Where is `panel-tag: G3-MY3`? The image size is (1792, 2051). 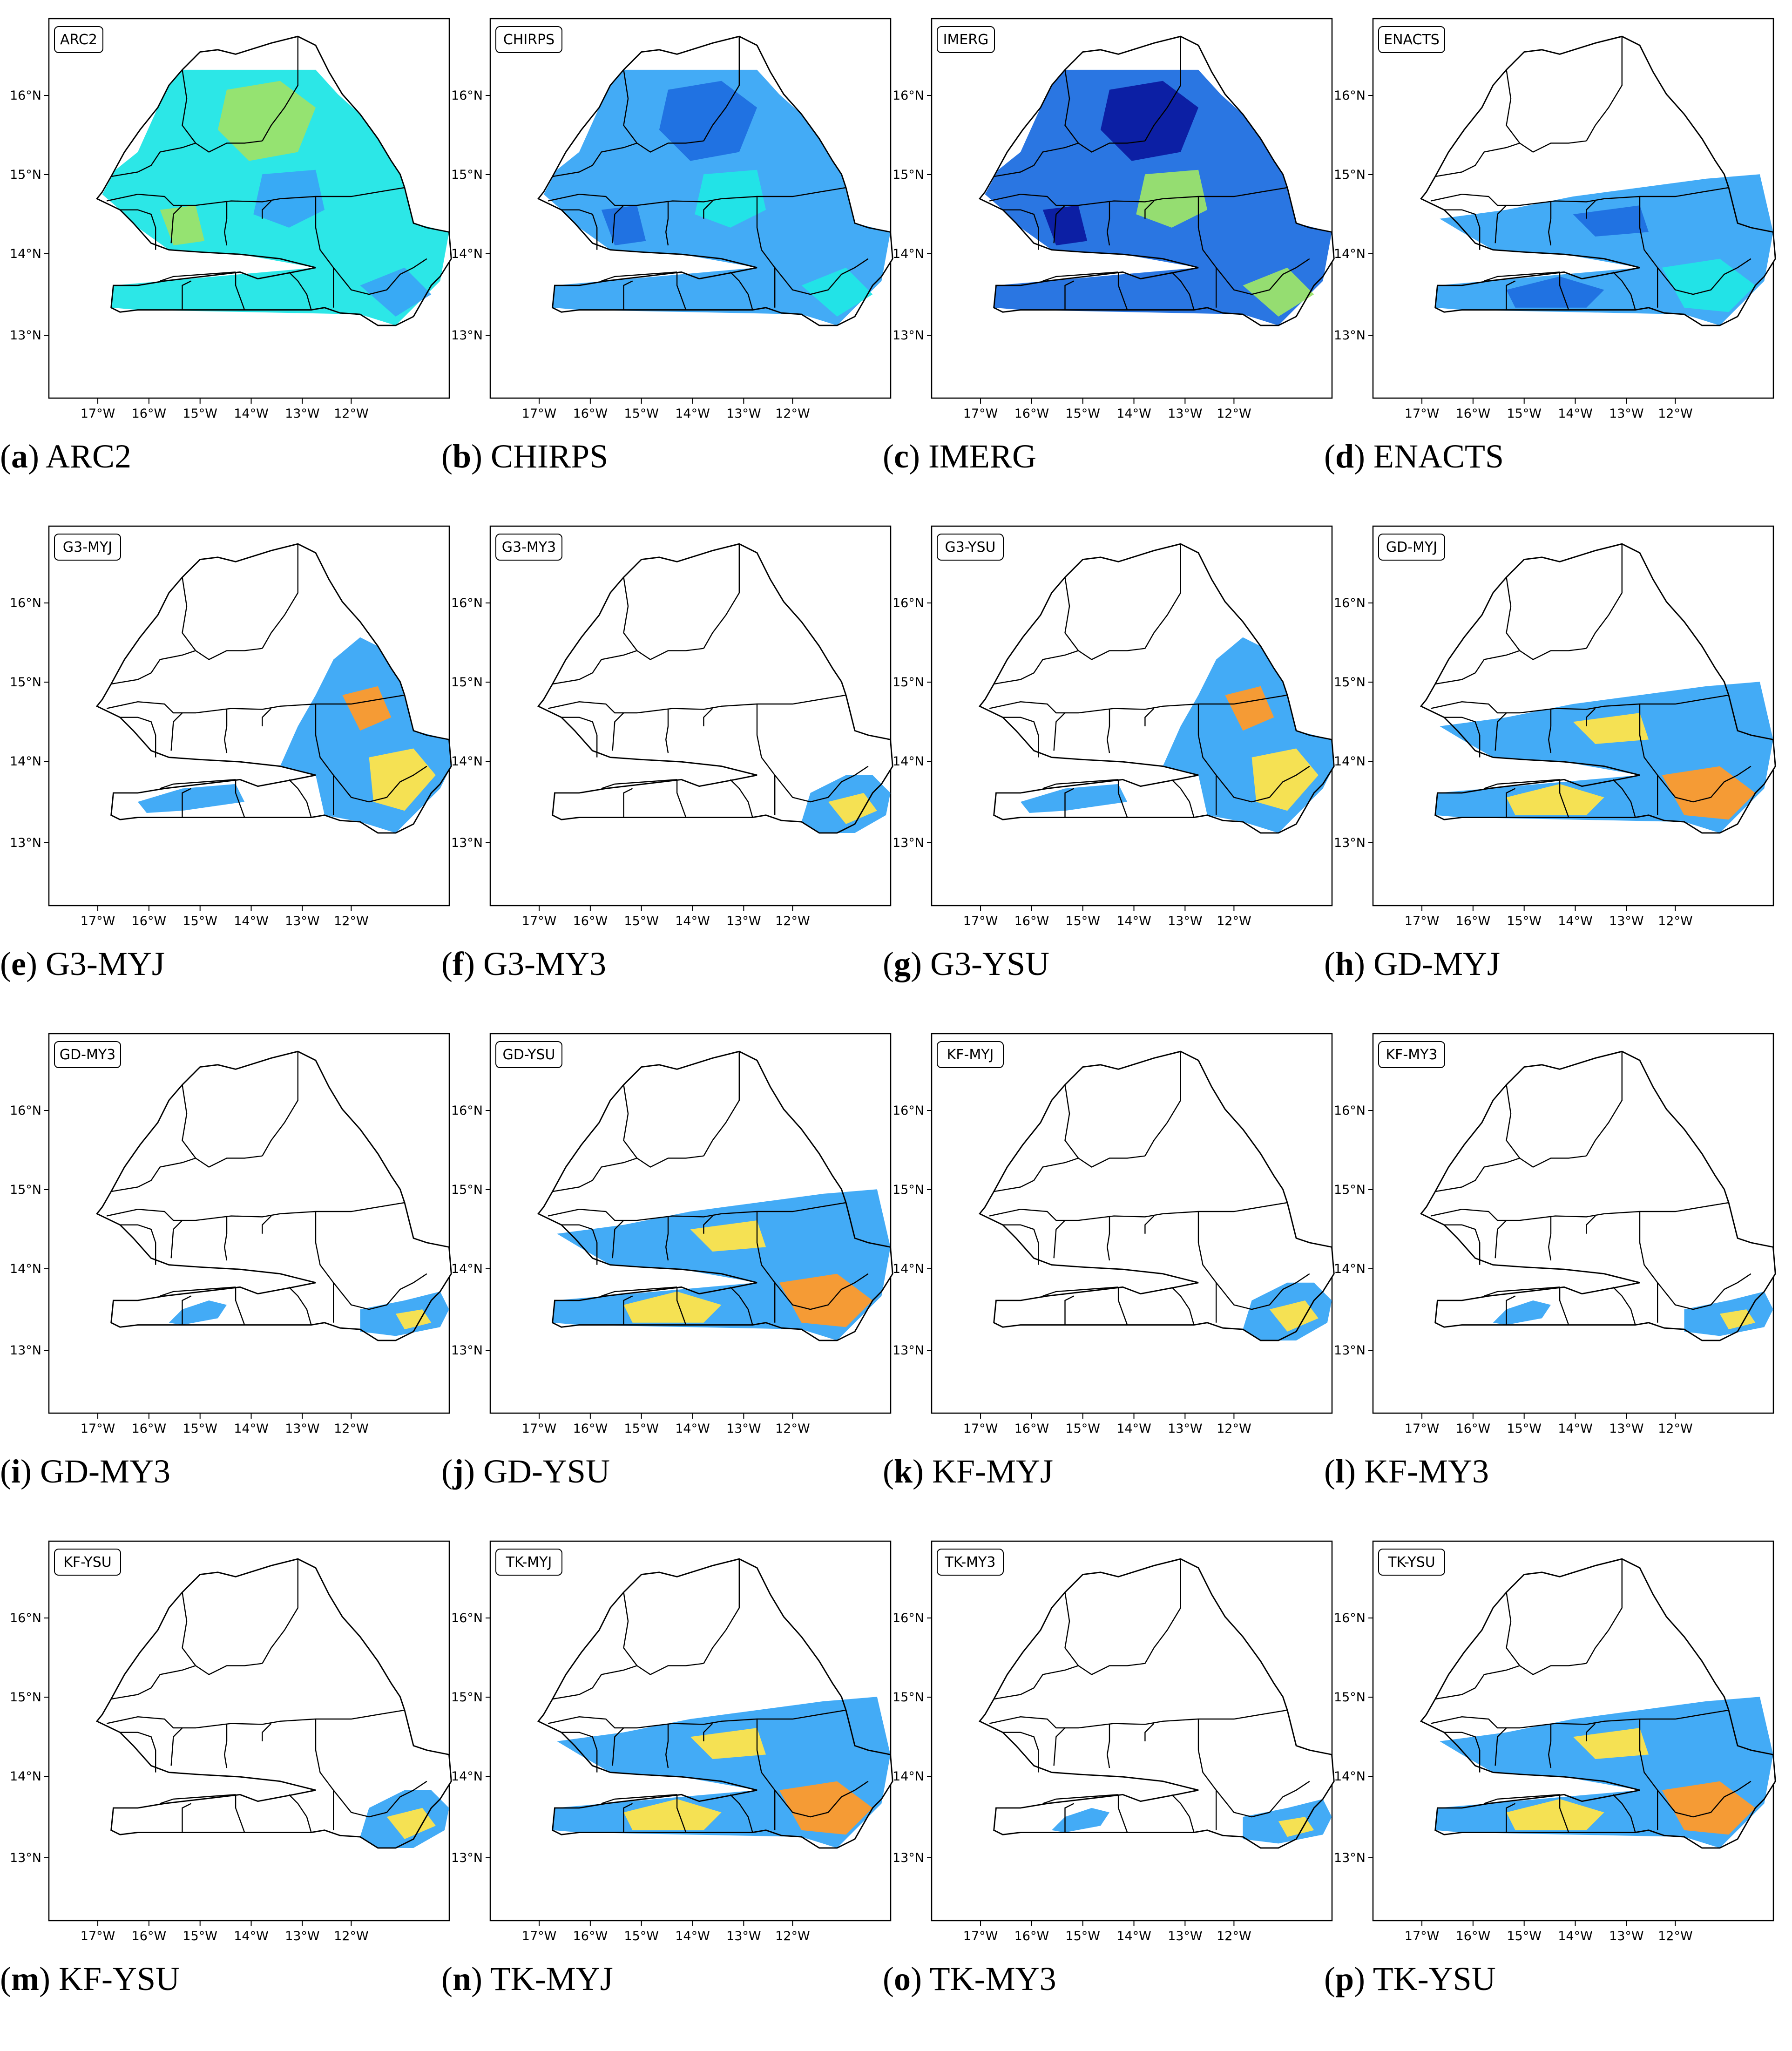
panel-tag: G3-MY3 is located at coordinates (528, 547).